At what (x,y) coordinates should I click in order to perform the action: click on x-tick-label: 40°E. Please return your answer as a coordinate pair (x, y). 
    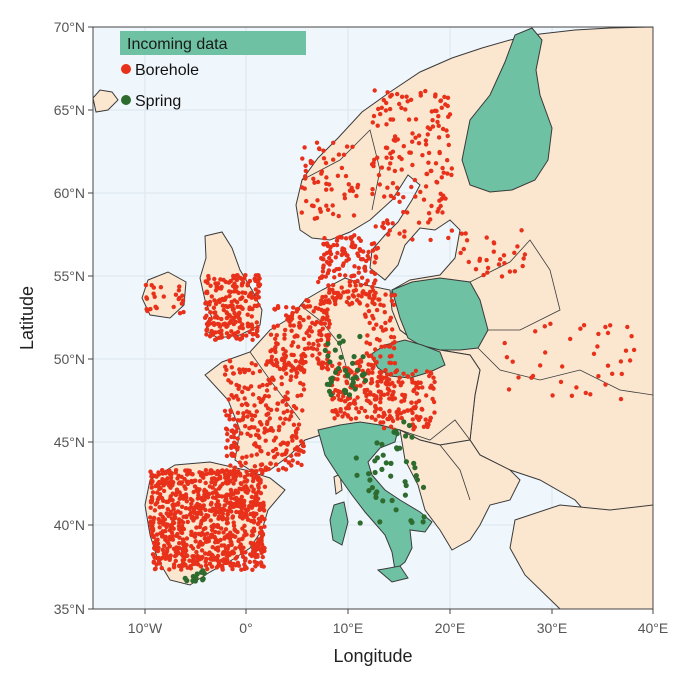
    Looking at the image, I should click on (653, 628).